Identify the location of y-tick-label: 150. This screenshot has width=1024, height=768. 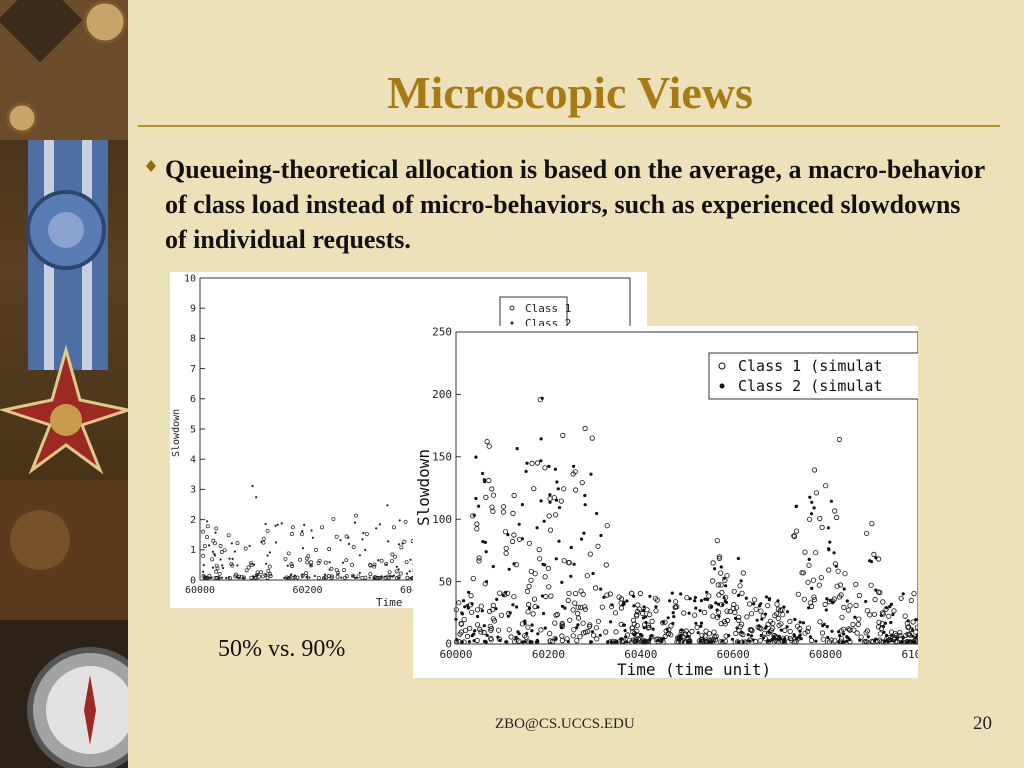
(442, 456).